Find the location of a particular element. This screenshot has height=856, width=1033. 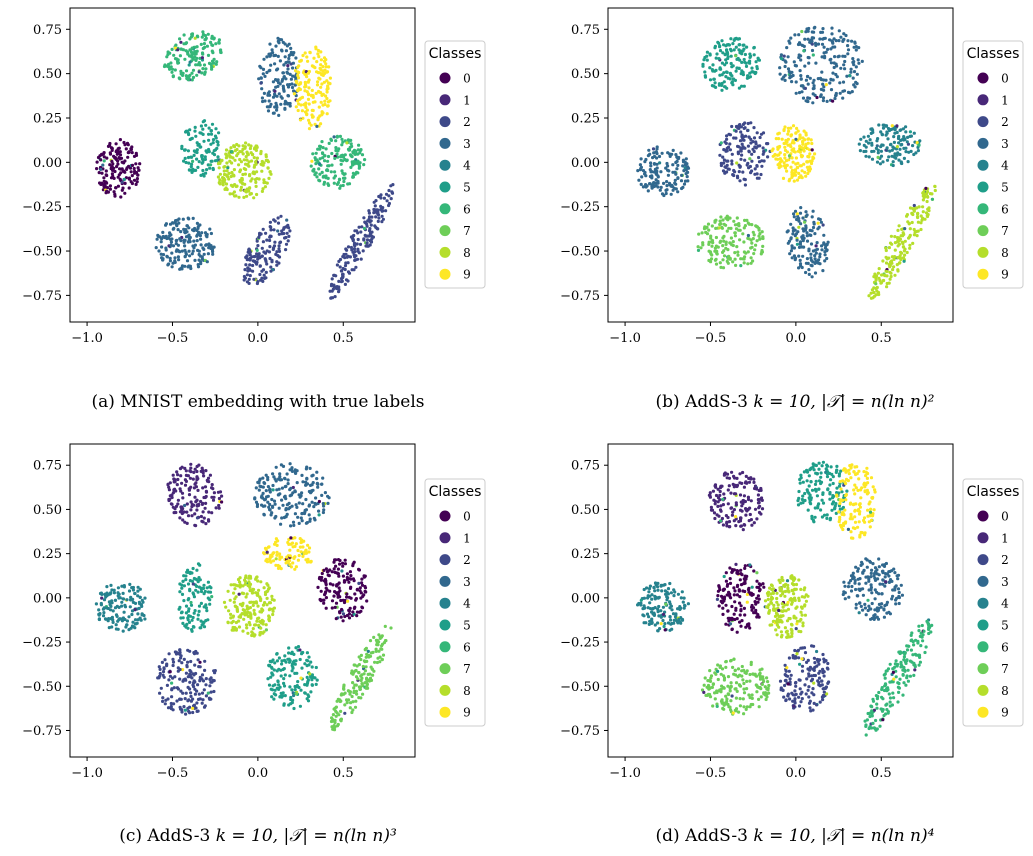

y-tick-label: −0.75 is located at coordinates (580, 296).